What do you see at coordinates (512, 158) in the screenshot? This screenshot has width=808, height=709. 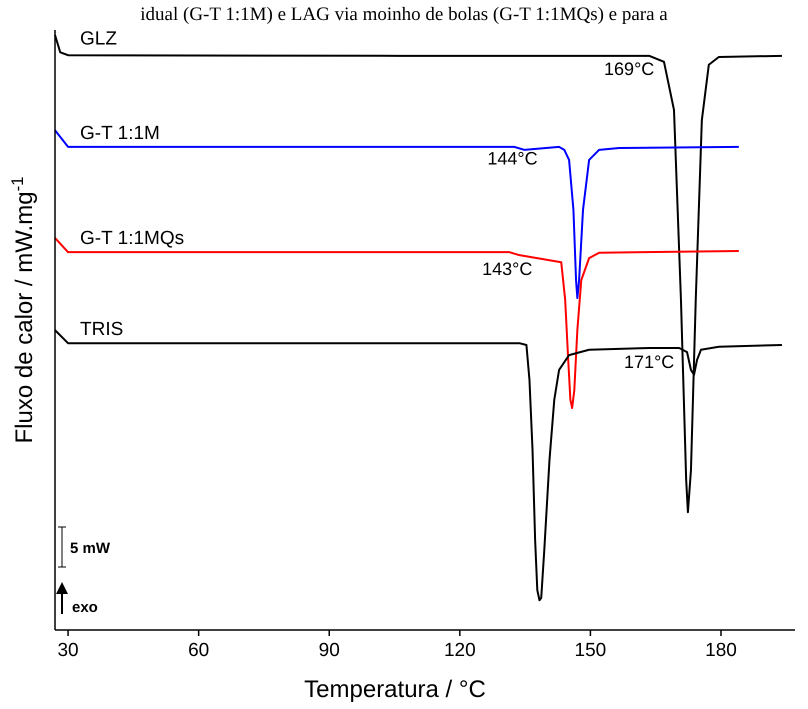 I see `annotation: 144°C` at bounding box center [512, 158].